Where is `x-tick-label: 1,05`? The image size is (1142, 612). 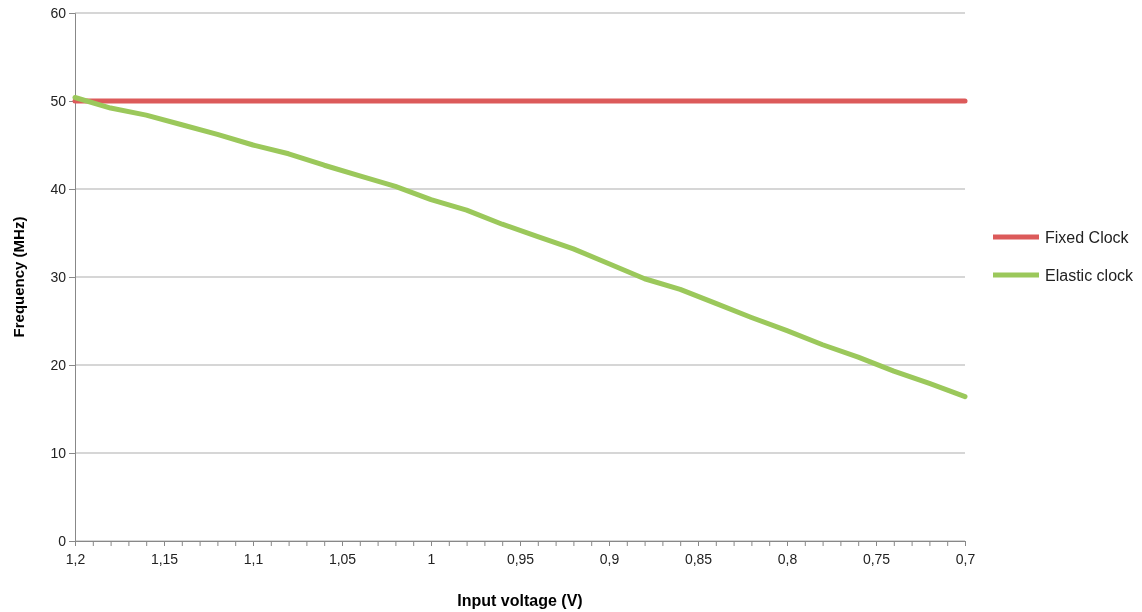
x-tick-label: 1,05 is located at coordinates (342, 559).